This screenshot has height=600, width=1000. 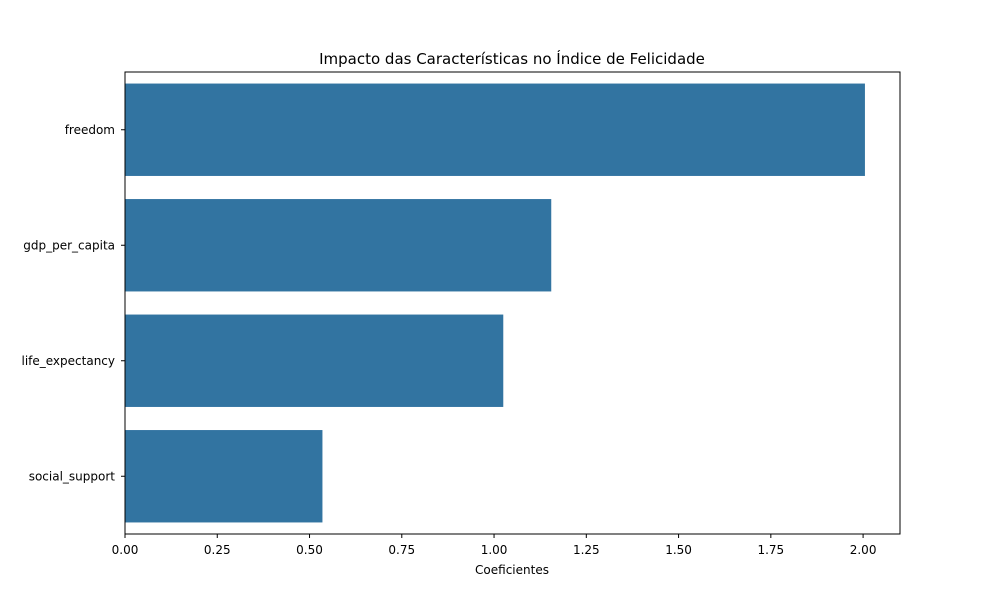 I want to click on x-axis-label: Coeficientes, so click(x=512, y=570).